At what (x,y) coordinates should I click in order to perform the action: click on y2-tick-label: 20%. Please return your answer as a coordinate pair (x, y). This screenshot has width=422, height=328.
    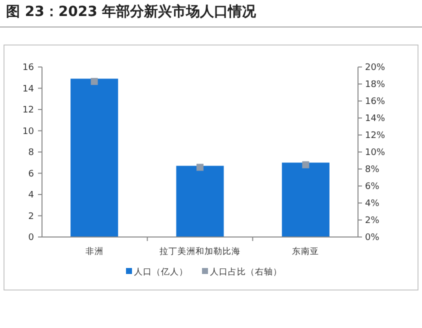
    Looking at the image, I should click on (375, 68).